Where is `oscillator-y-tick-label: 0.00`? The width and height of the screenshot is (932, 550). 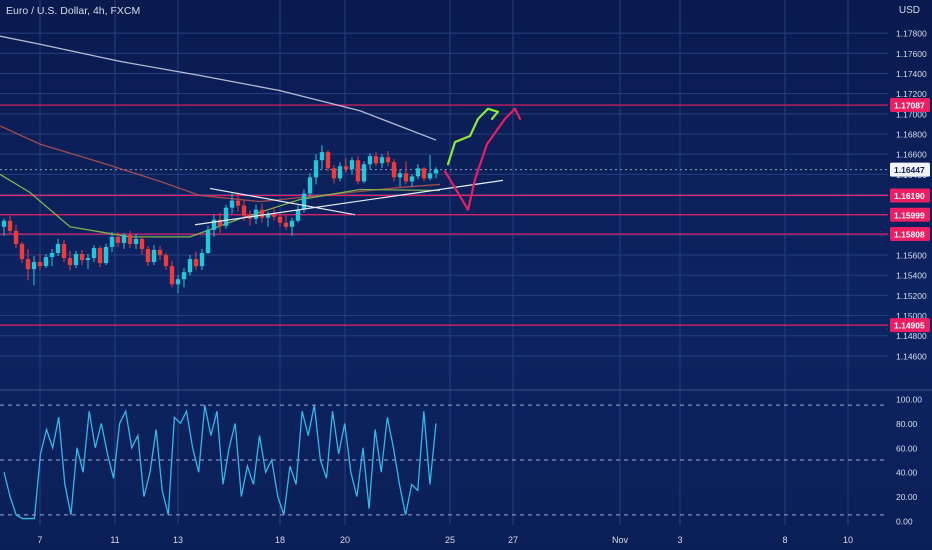
oscillator-y-tick-label: 0.00 is located at coordinates (904, 522).